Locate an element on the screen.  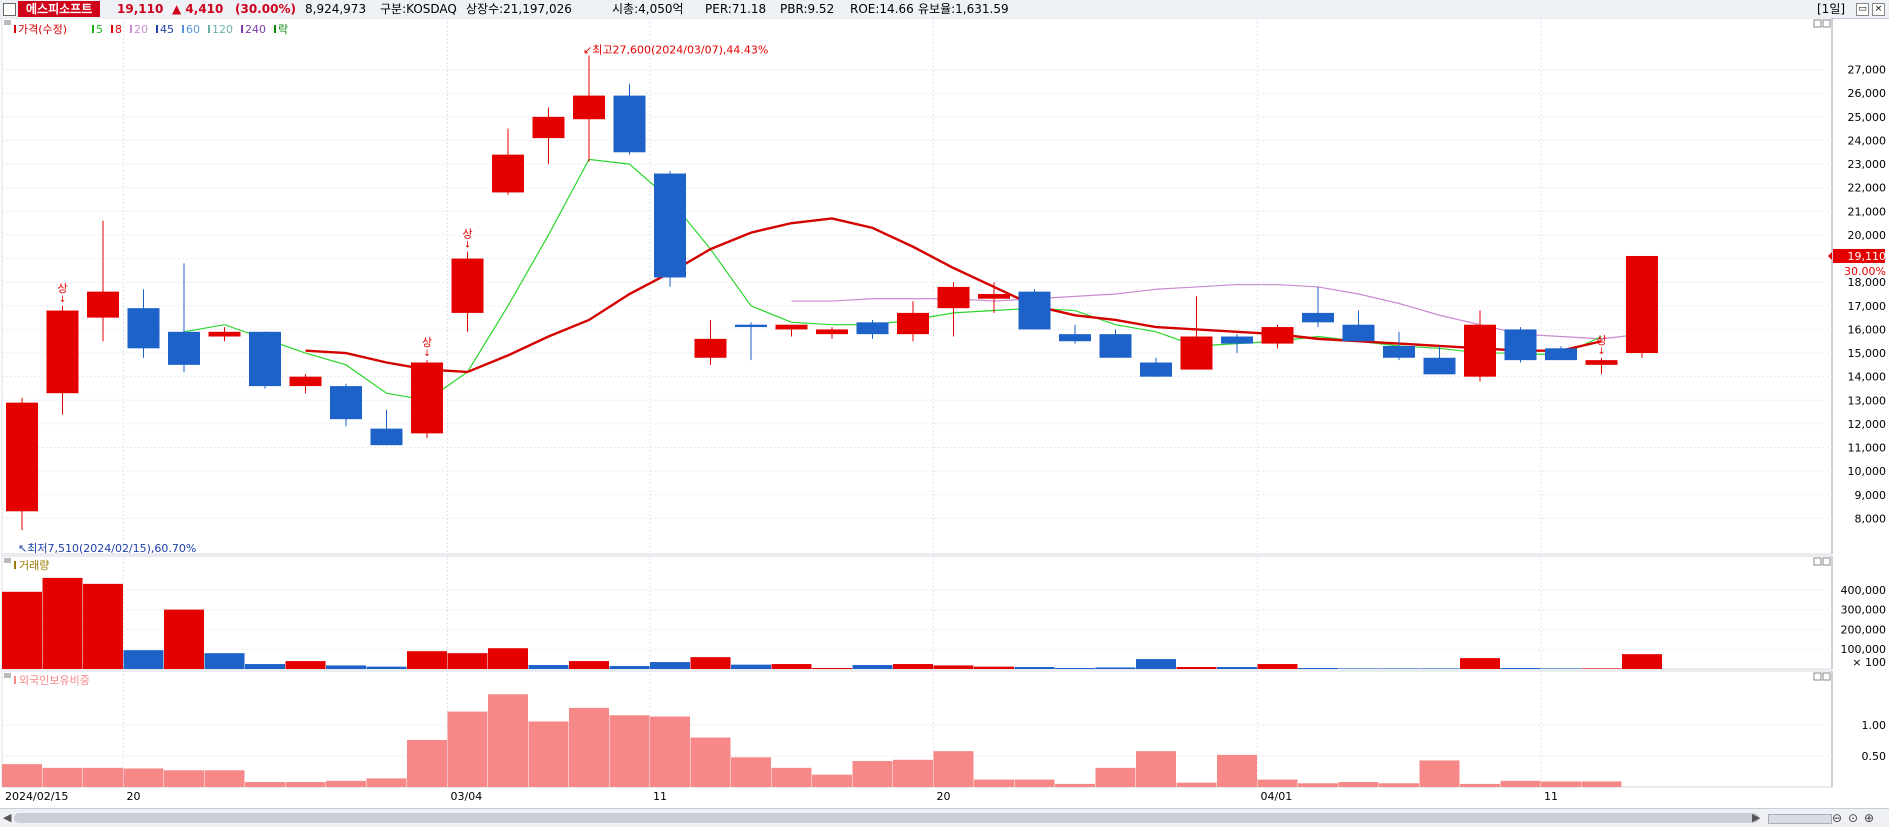
market-cap: 시총:4,050억 is located at coordinates (648, 9).